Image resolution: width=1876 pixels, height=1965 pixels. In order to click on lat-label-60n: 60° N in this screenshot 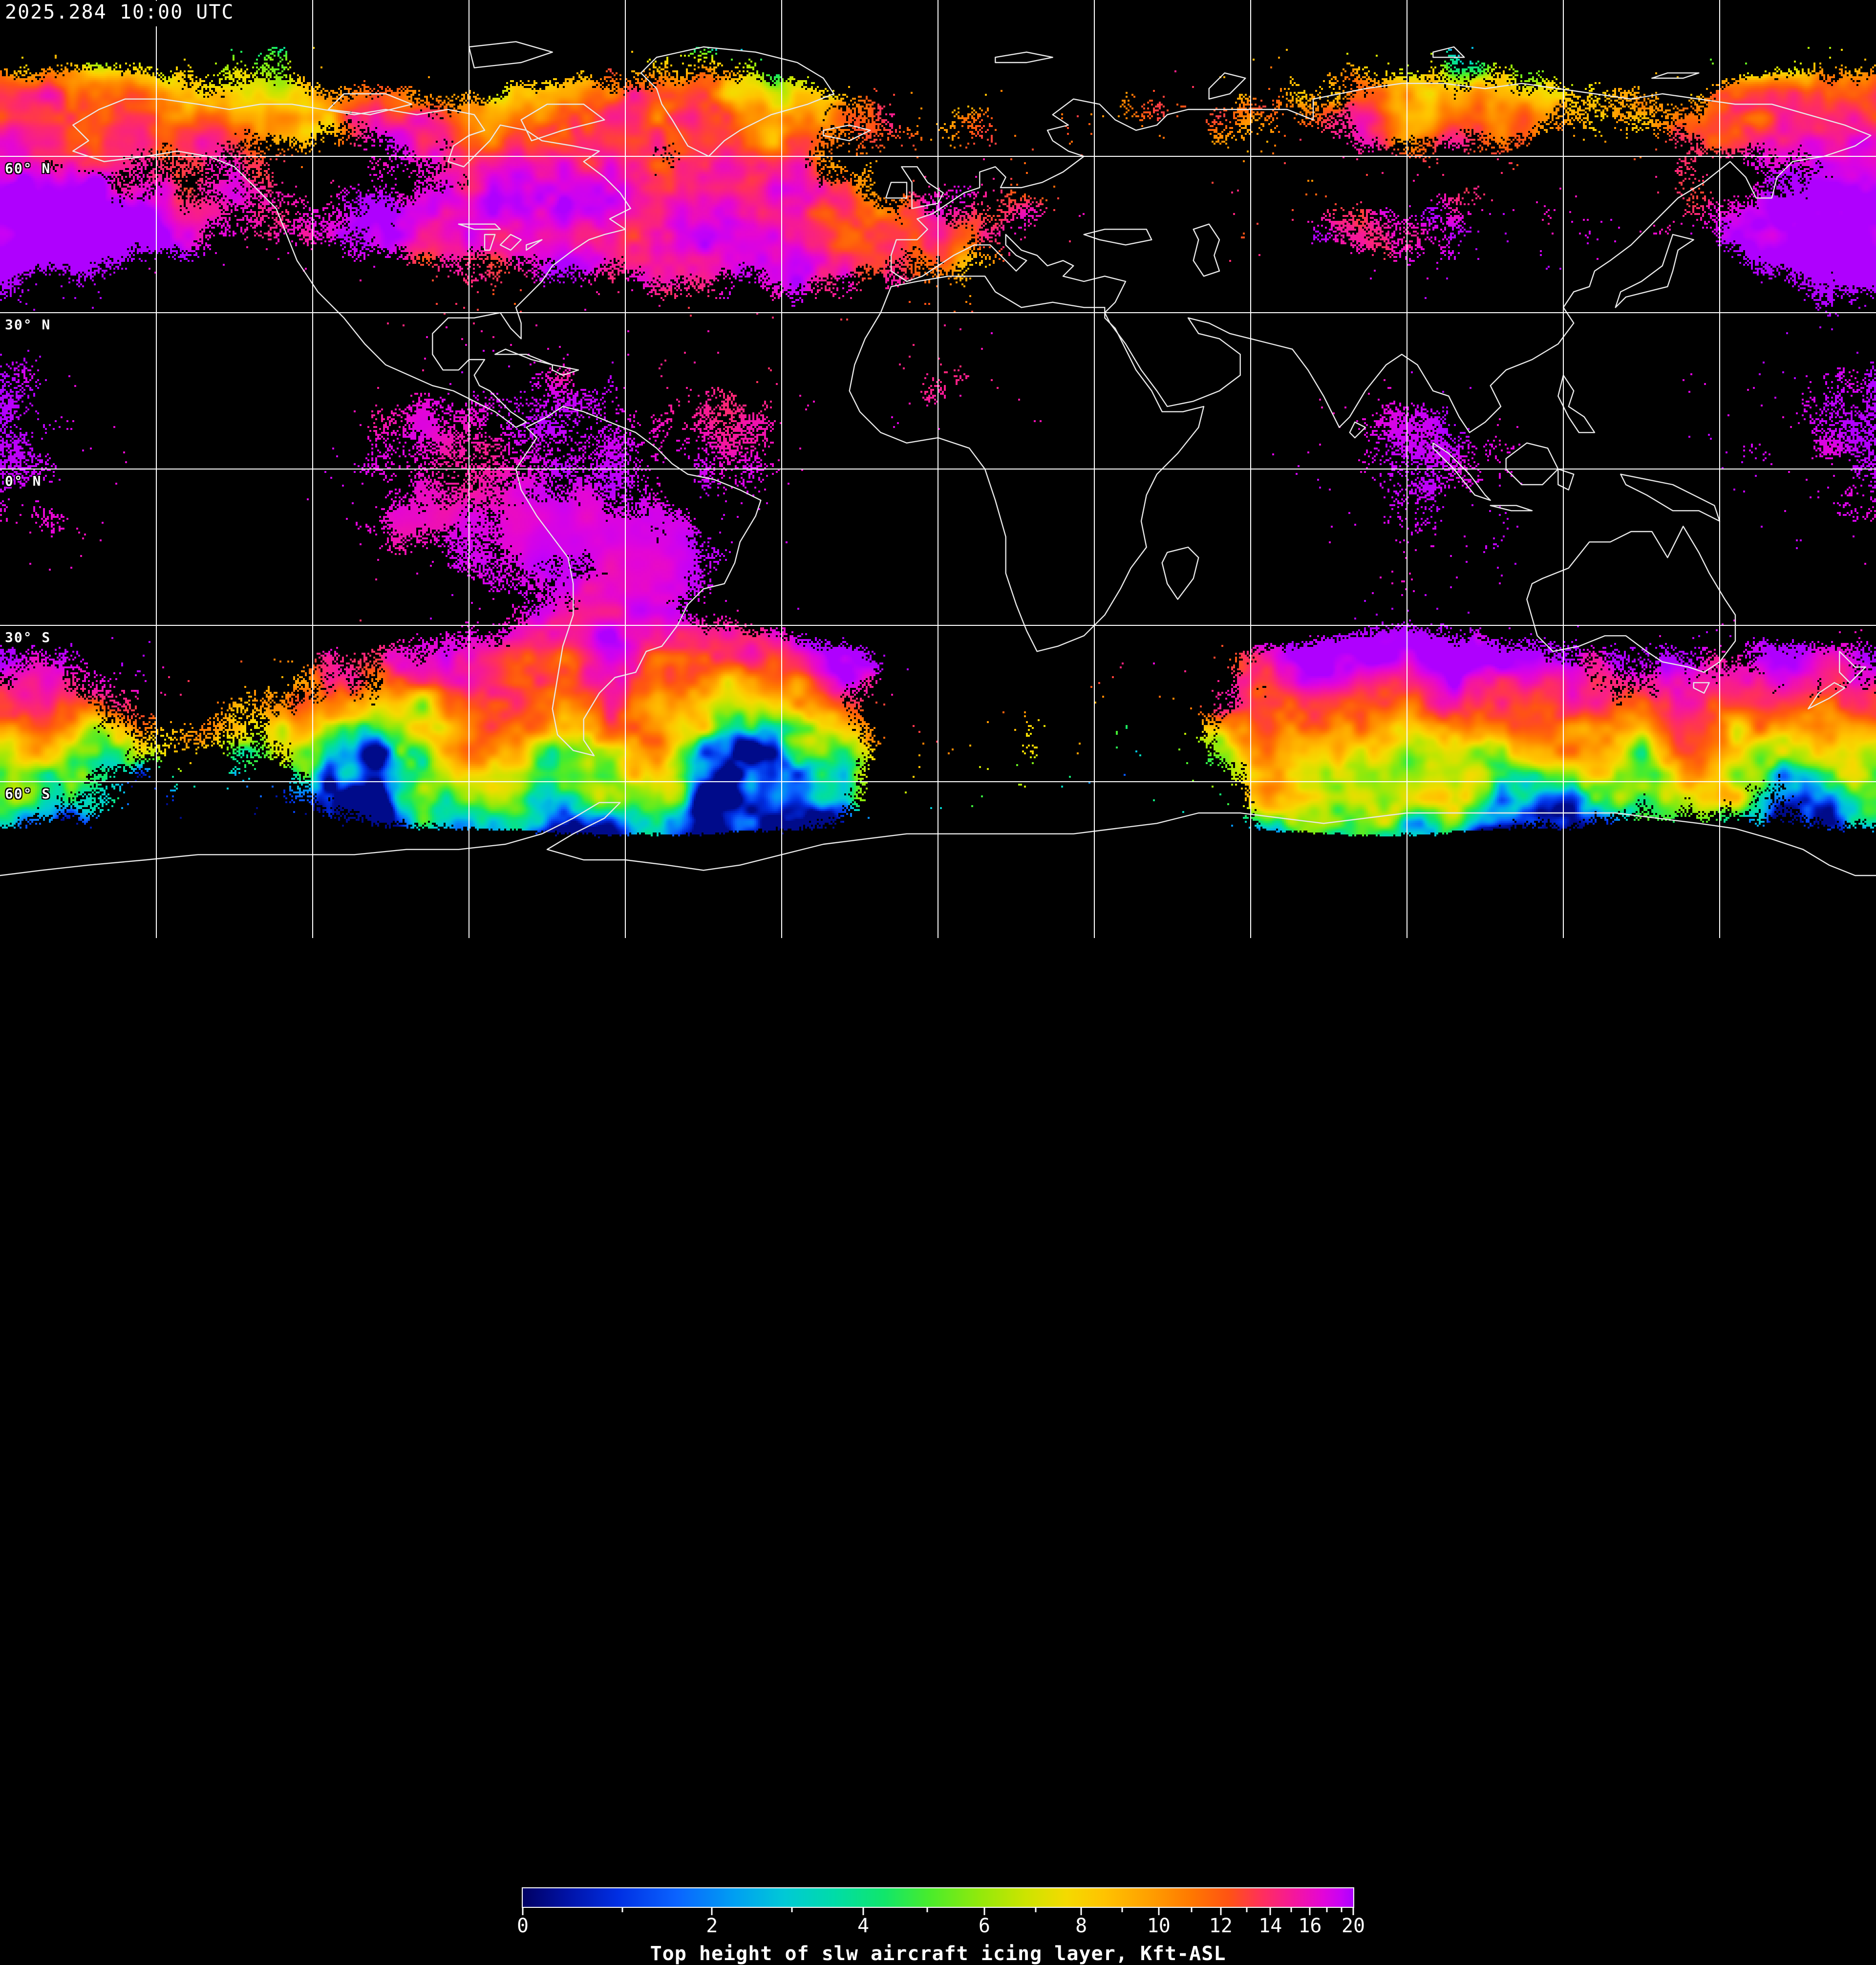, I will do `click(28, 168)`.